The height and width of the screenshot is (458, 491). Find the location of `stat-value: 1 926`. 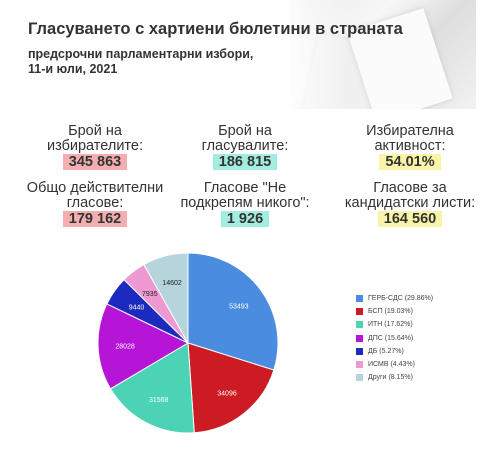

stat-value: 1 926 is located at coordinates (245, 219).